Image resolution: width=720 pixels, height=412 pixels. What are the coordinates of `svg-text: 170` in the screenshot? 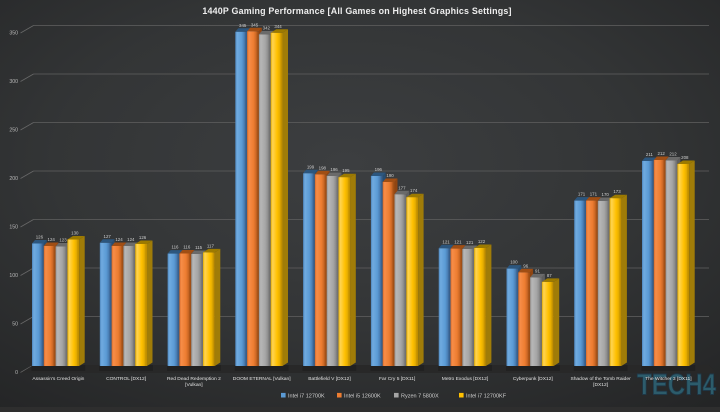 It's located at (606, 194).